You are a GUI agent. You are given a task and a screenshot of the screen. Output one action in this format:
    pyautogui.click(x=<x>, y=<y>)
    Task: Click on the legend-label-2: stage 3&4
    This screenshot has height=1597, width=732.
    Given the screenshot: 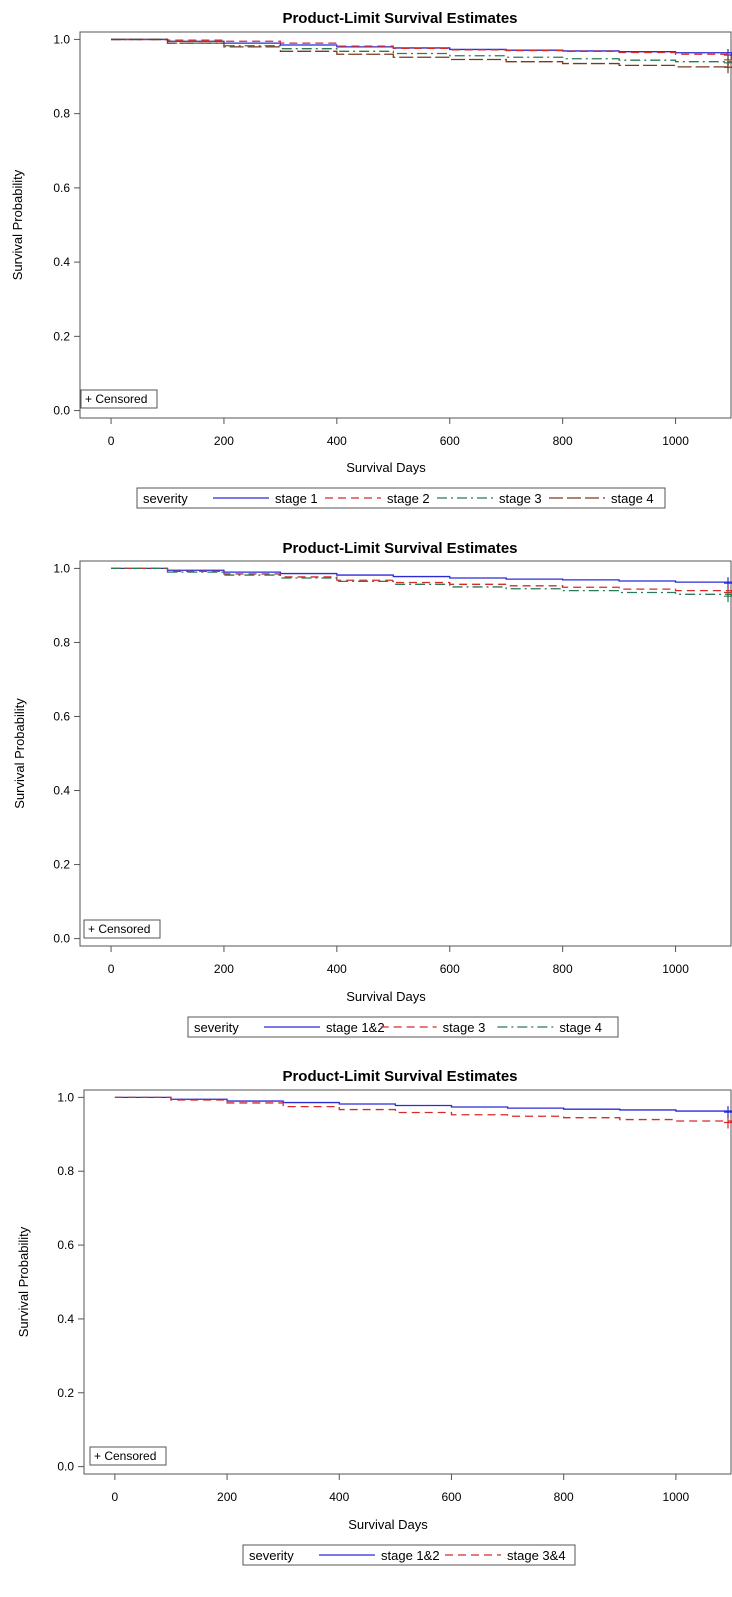 What is the action you would take?
    pyautogui.click(x=536, y=1555)
    